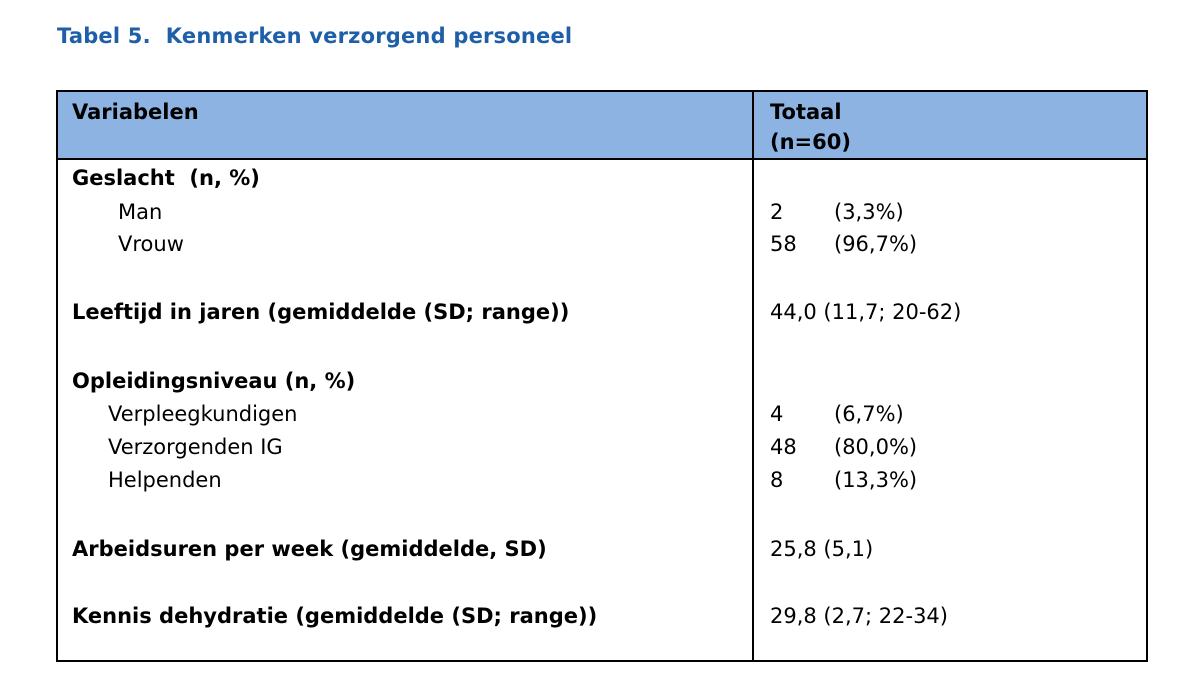 Image resolution: width=1200 pixels, height=694 pixels. I want to click on arbeidsuren-label: Arbeidsuren per week (gemiddelde, SD), so click(309, 549).